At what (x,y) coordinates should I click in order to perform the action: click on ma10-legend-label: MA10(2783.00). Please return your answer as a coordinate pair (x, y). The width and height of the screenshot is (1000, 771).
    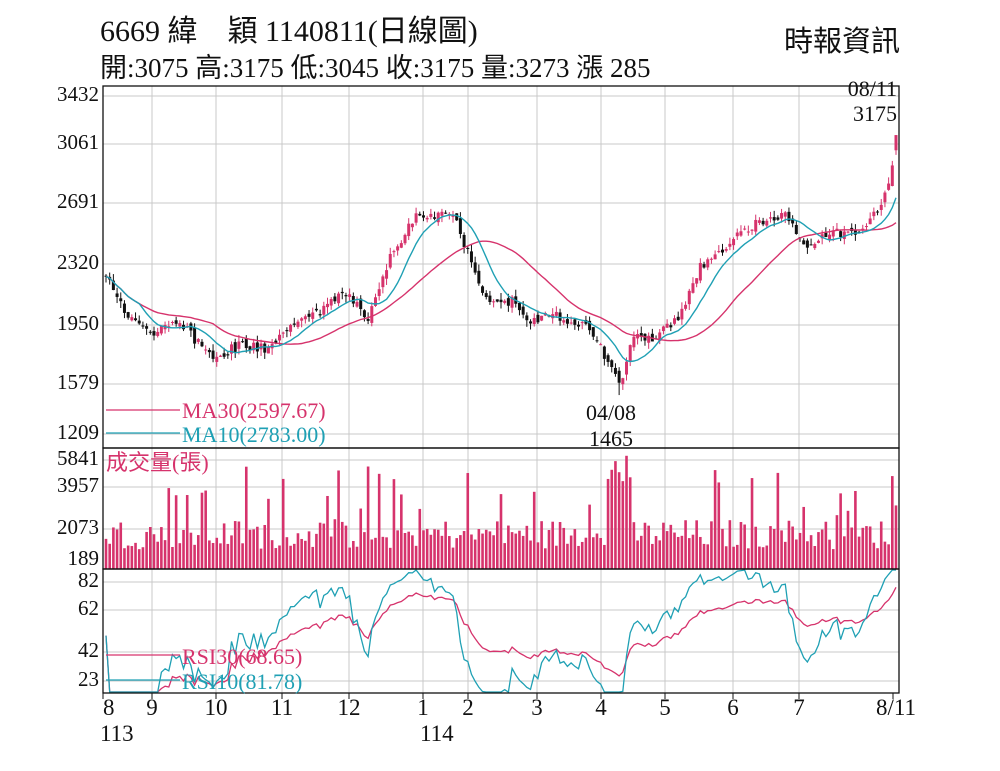
    Looking at the image, I should click on (254, 434).